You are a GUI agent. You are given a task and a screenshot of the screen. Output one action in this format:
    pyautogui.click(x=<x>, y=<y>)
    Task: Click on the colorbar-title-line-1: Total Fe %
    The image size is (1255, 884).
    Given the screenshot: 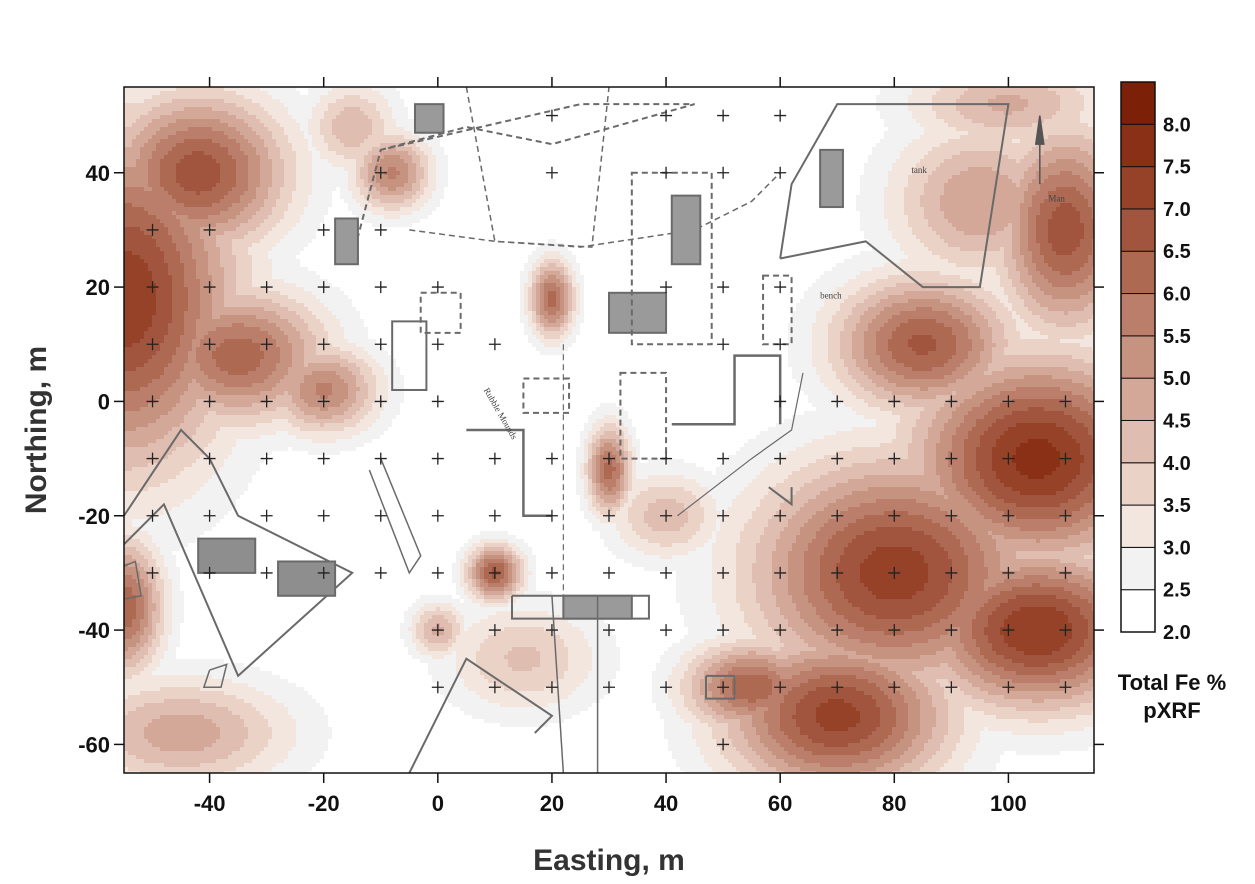 What is the action you would take?
    pyautogui.click(x=1172, y=682)
    